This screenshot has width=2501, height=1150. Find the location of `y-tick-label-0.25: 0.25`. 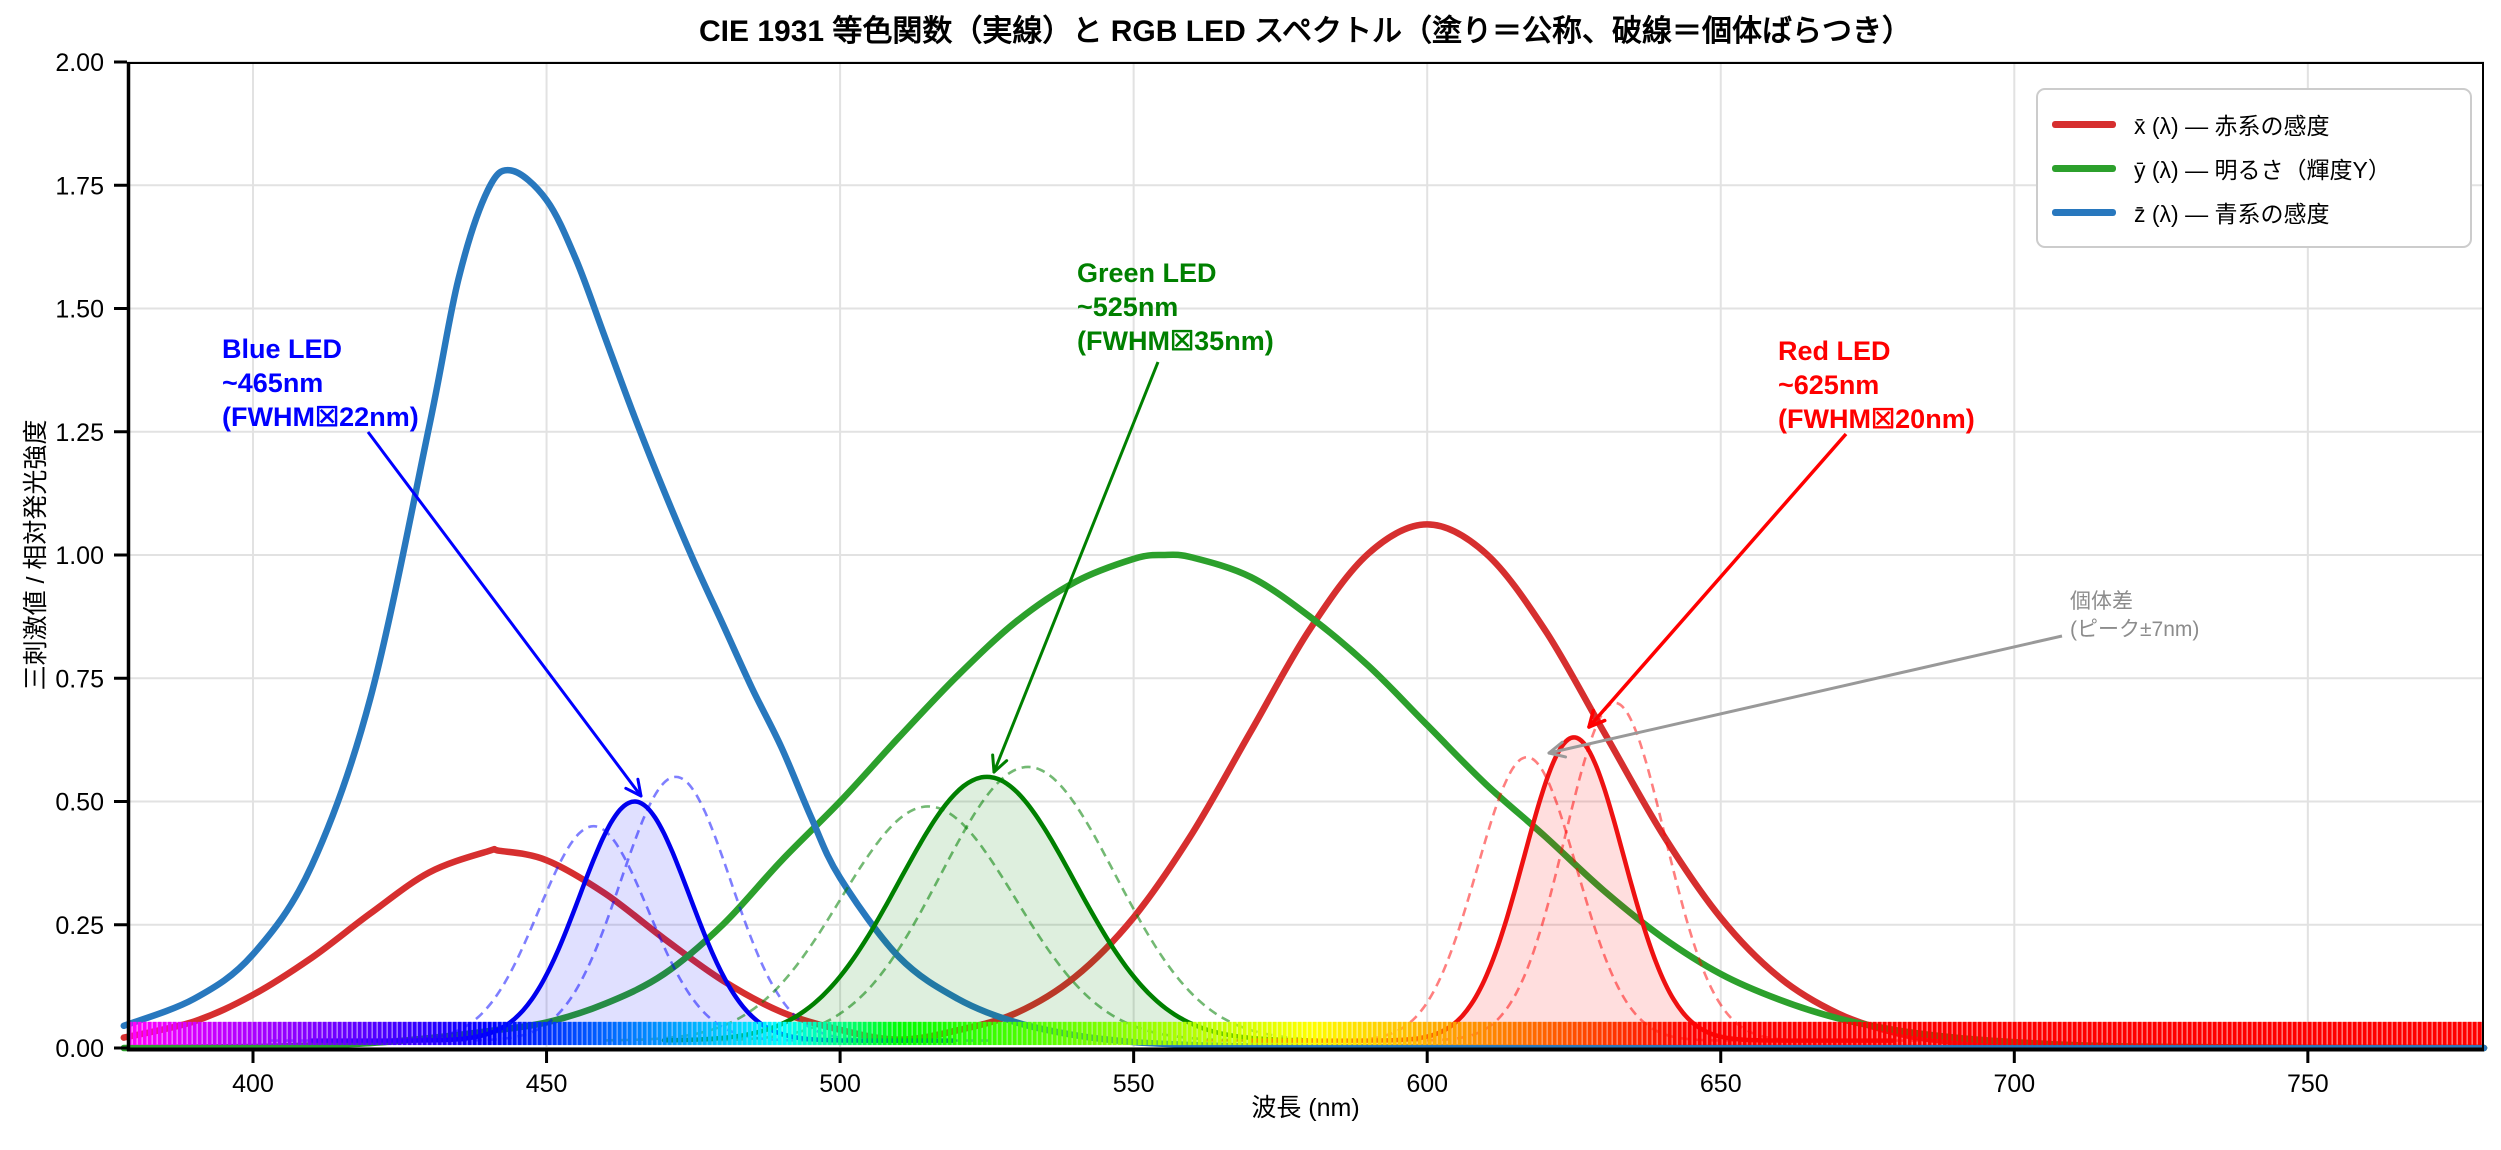

y-tick-label-0.25: 0.25 is located at coordinates (79, 926).